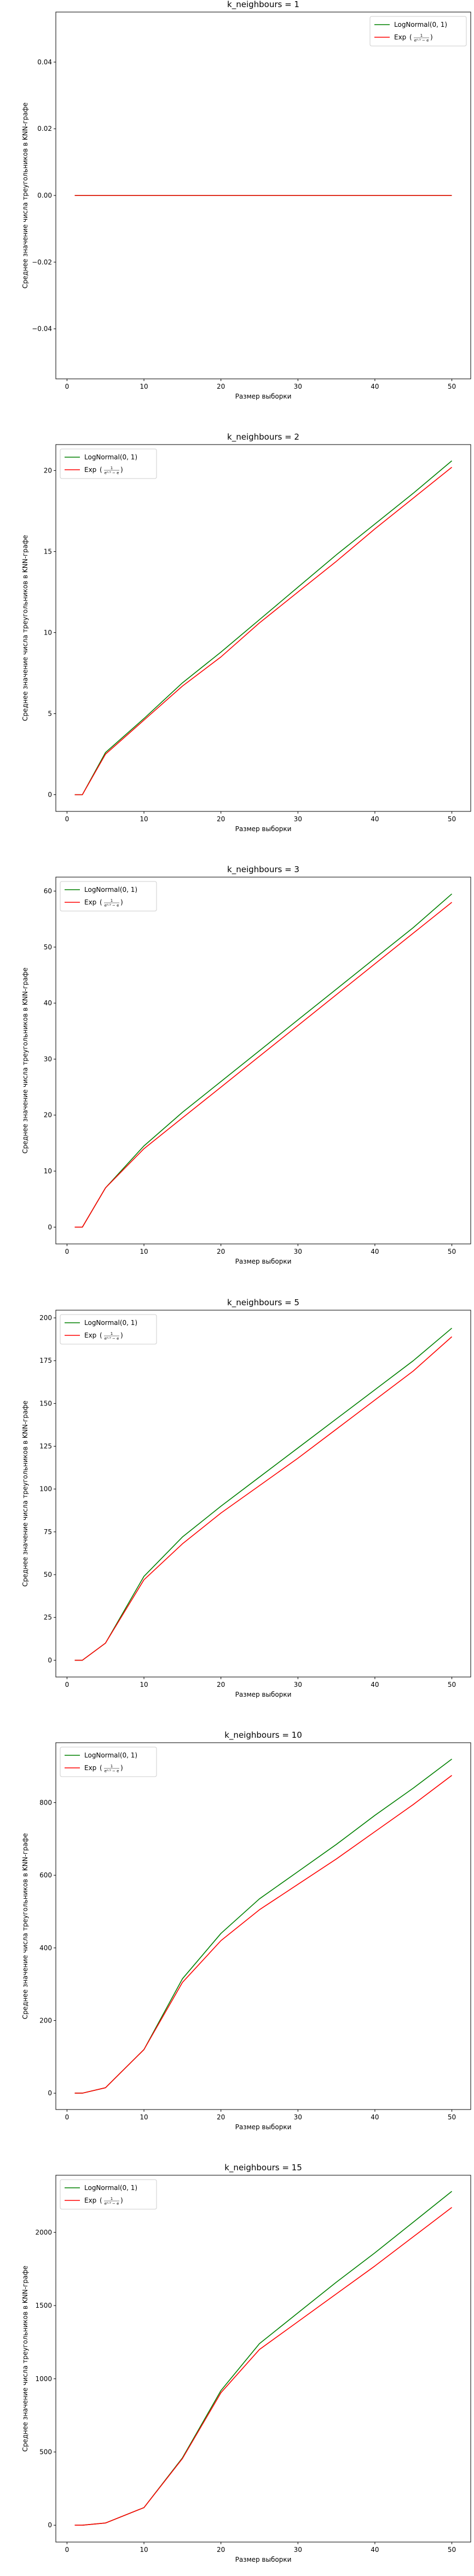 This screenshot has width=474, height=2576. What do you see at coordinates (43, 2305) in the screenshot?
I see `y-tick-label: 1500` at bounding box center [43, 2305].